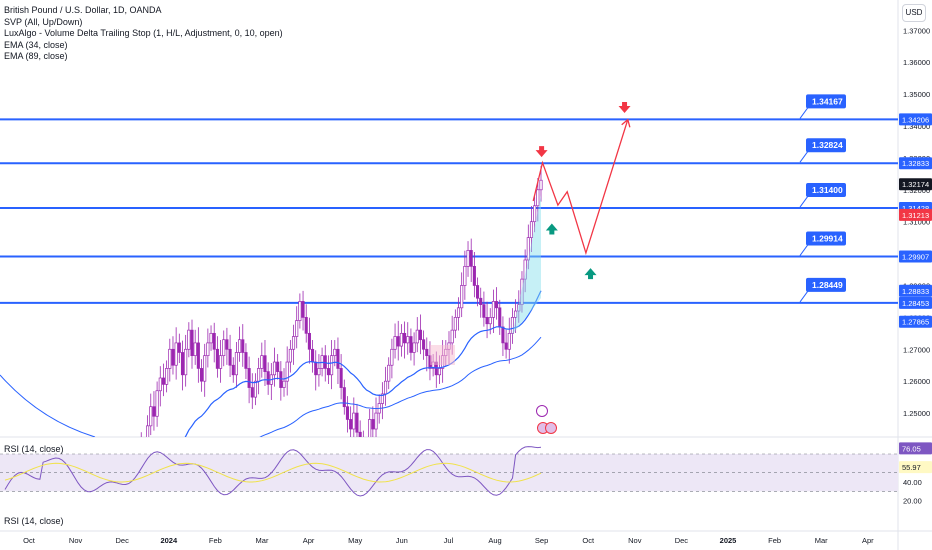 This screenshot has height=550, width=932. Describe the element at coordinates (34, 449) in the screenshot. I see `rsi-label: RSI (14, close)` at that location.